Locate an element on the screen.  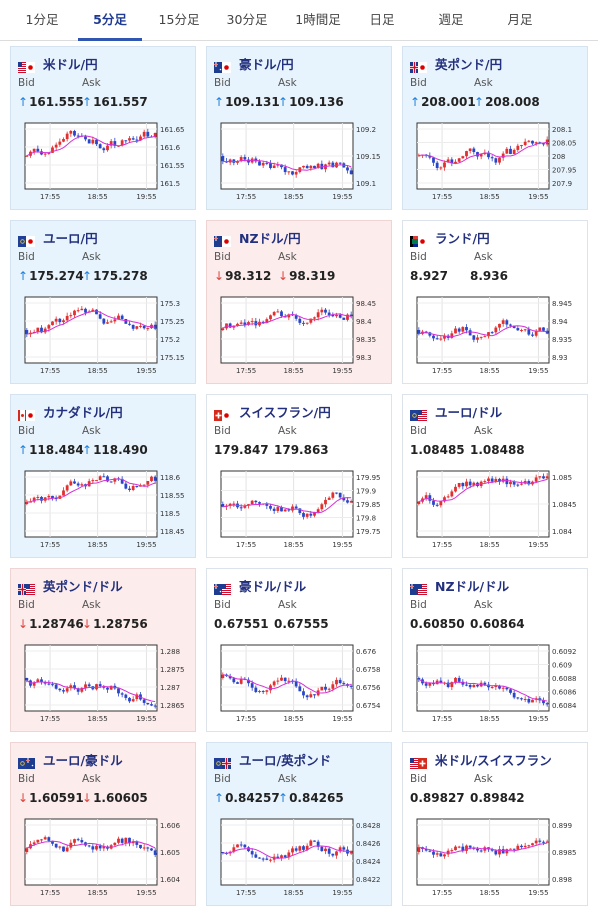
chart-container: 8.945 8.94 8.935 8.93 17:55 18:55 19:55 is located at coordinates (495, 337).